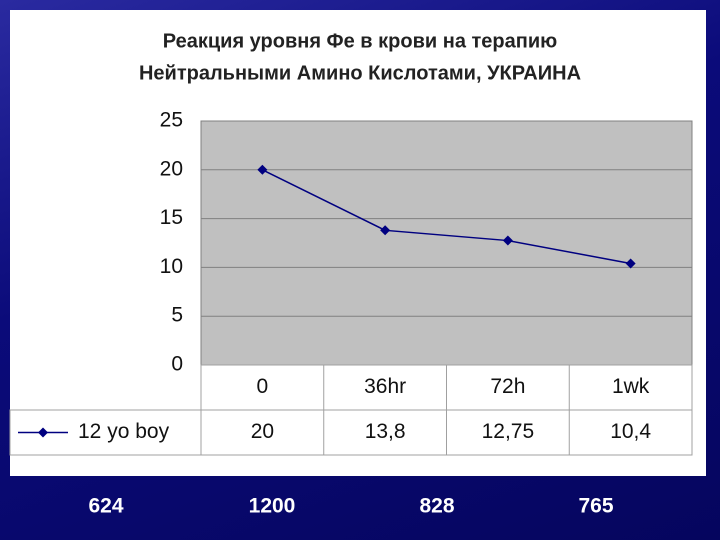  Describe the element at coordinates (595, 506) in the screenshot. I see `footer-value: 765` at that location.